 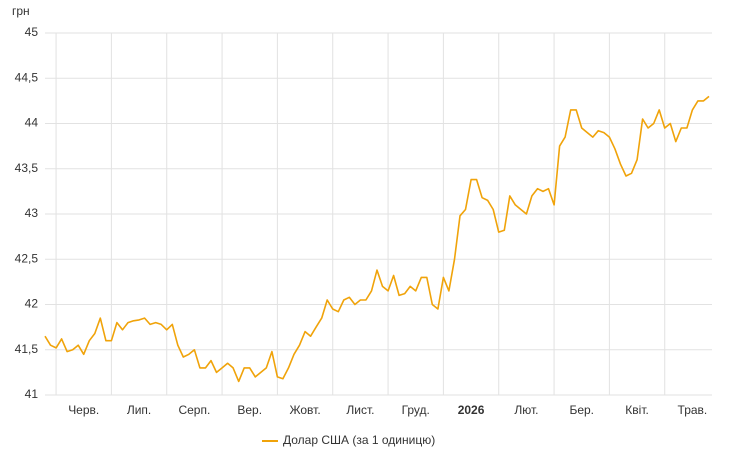 What do you see at coordinates (27, 168) in the screenshot?
I see `y-tick-label: 43,5` at bounding box center [27, 168].